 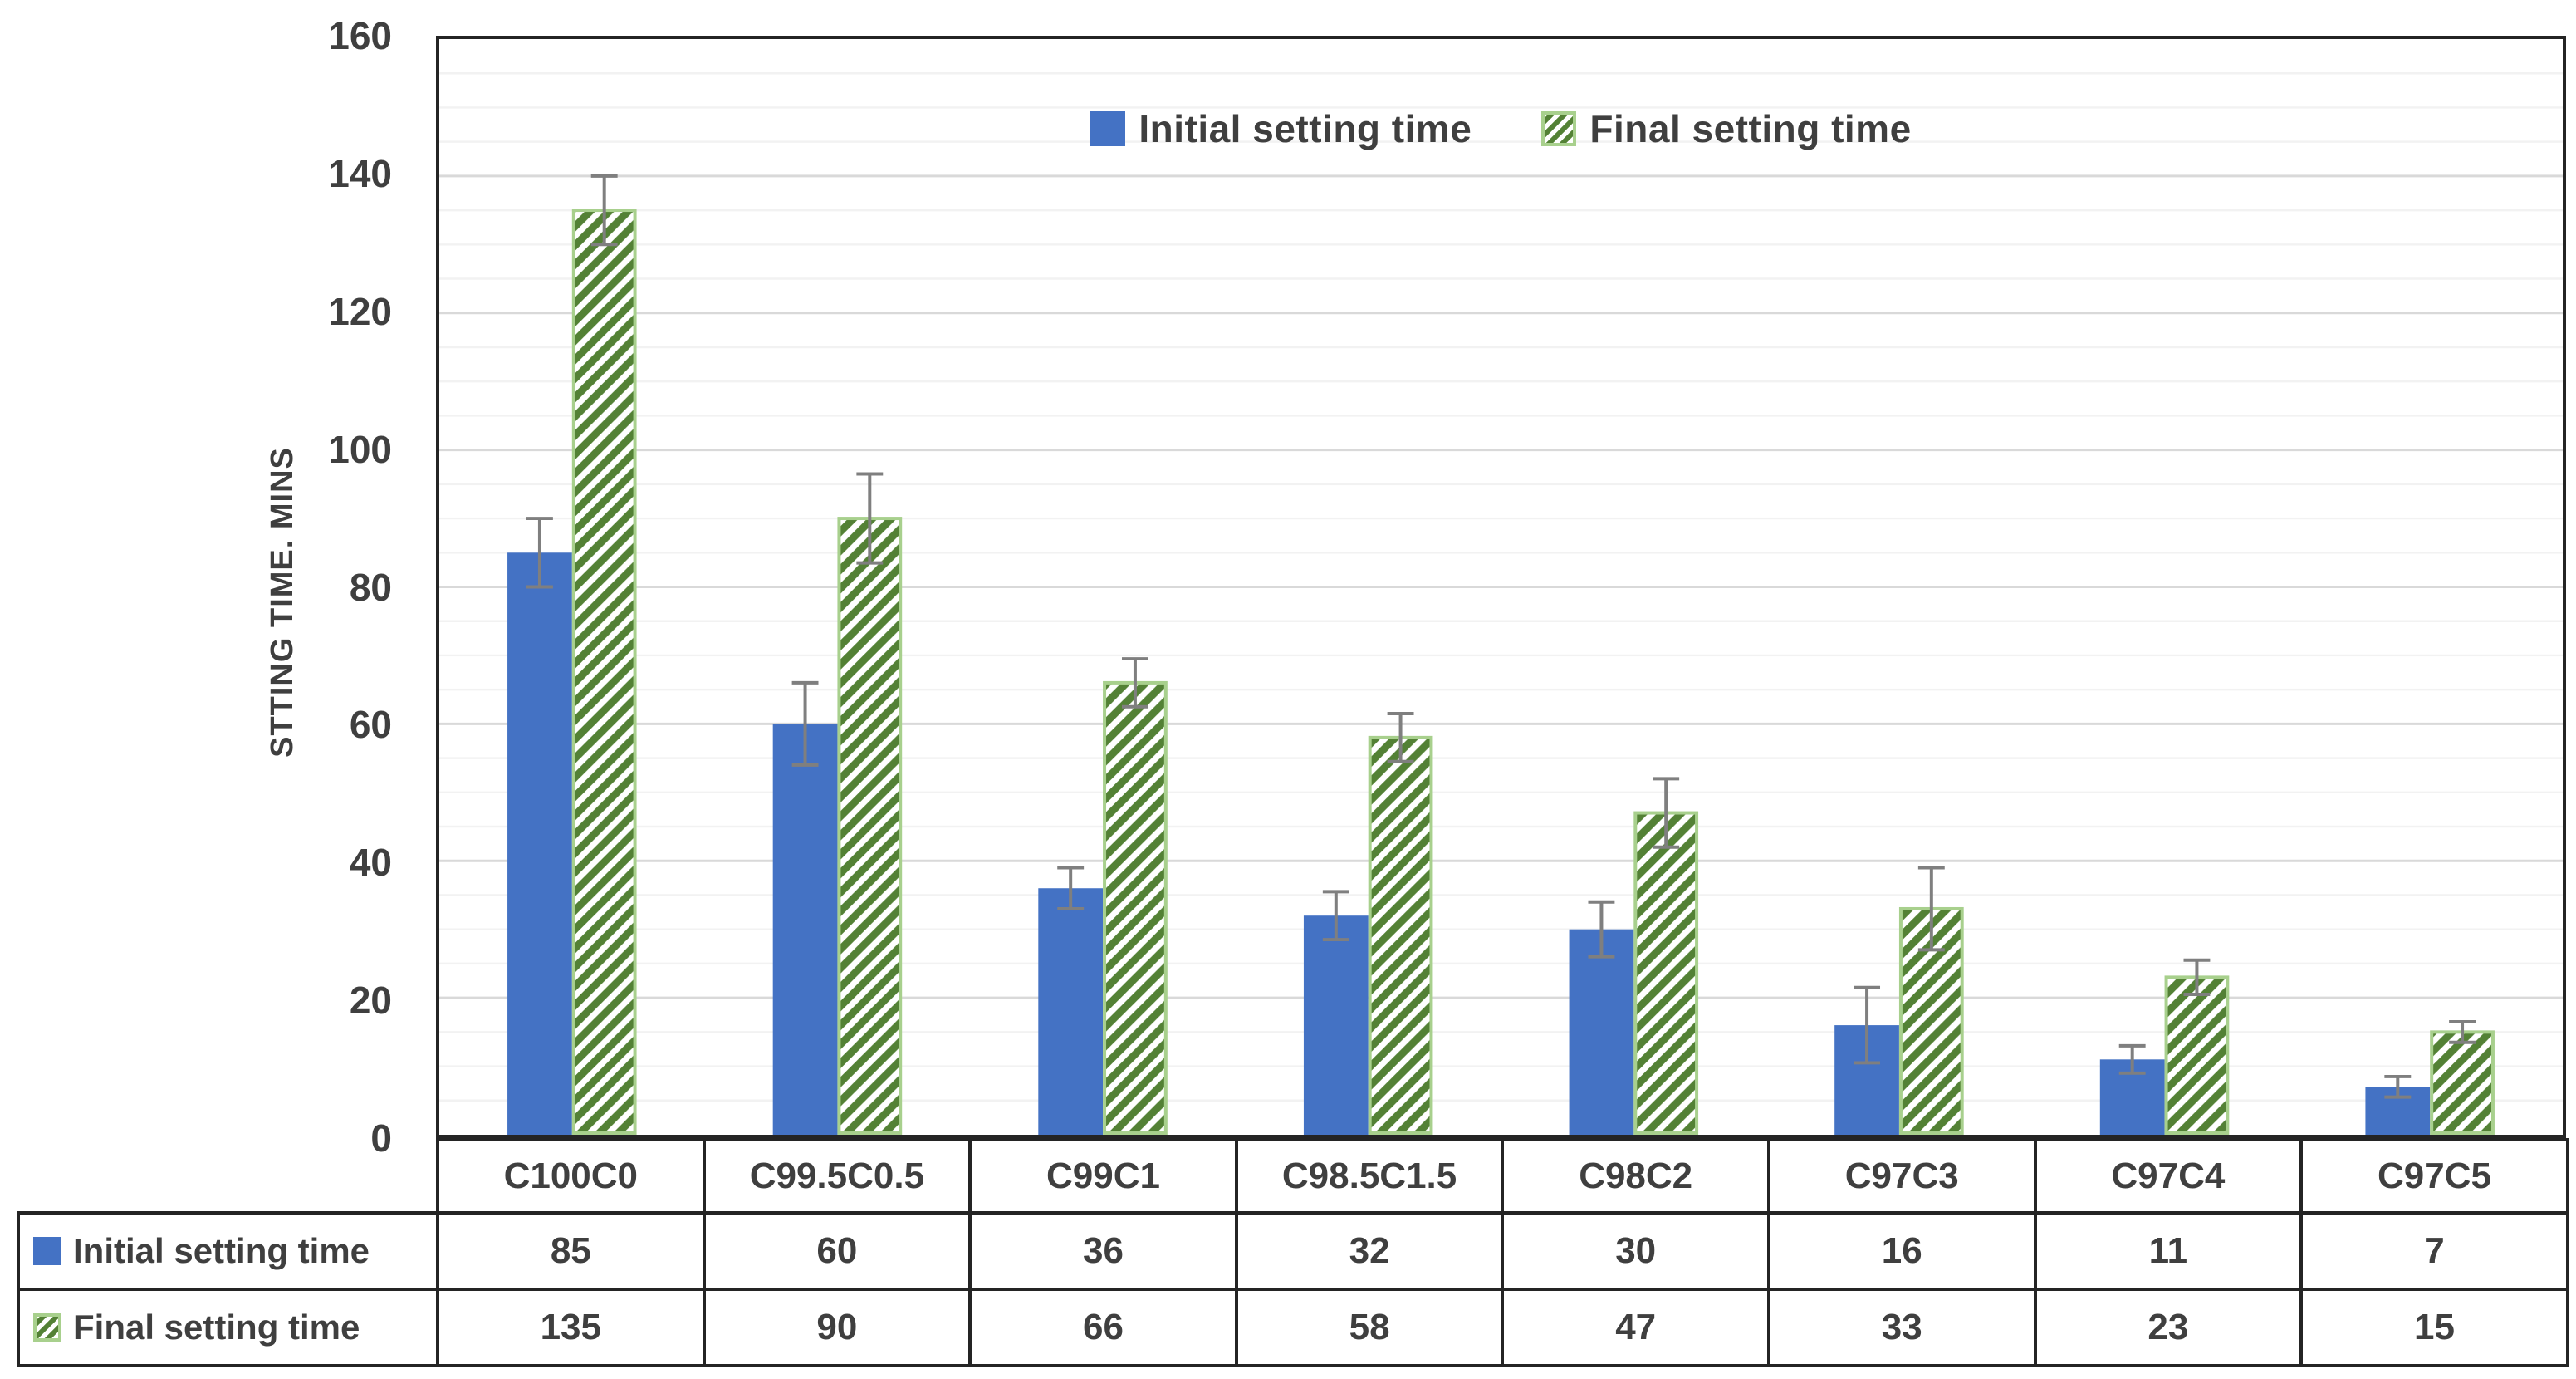 I want to click on table-value-cell: 66, so click(x=1103, y=1327).